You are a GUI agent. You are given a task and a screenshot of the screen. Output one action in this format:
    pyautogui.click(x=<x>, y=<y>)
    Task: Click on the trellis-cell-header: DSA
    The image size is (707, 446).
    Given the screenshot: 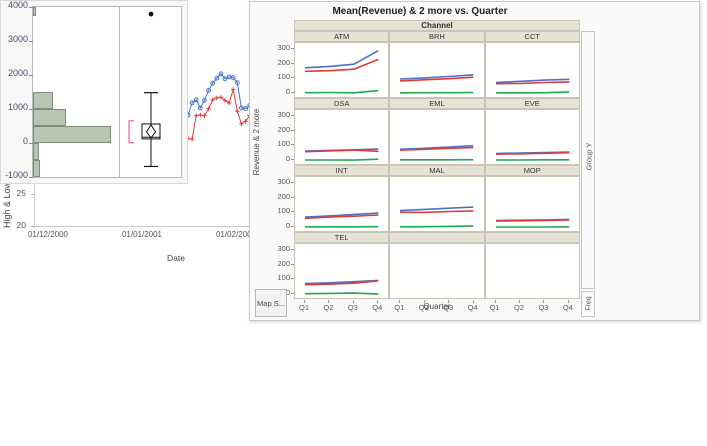 What is the action you would take?
    pyautogui.click(x=342, y=103)
    